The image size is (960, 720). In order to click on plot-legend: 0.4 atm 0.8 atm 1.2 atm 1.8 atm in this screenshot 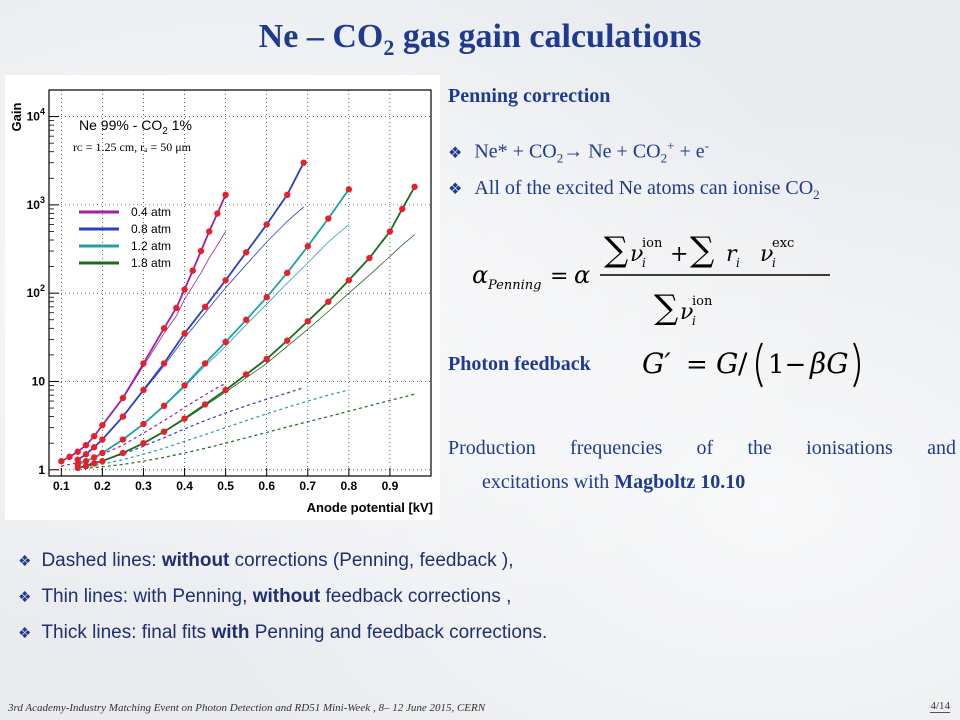, I will do `click(125, 237)`.